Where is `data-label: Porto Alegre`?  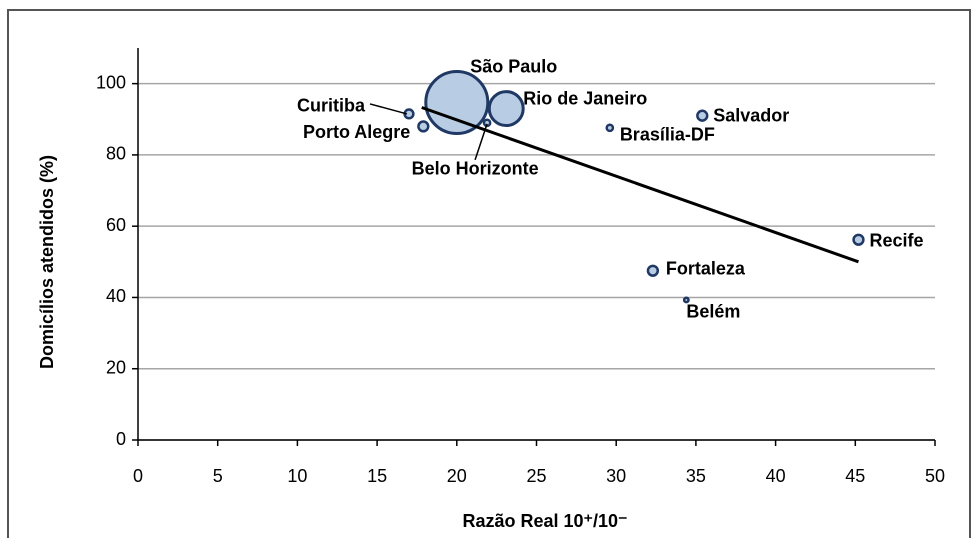
data-label: Porto Alegre is located at coordinates (356, 132).